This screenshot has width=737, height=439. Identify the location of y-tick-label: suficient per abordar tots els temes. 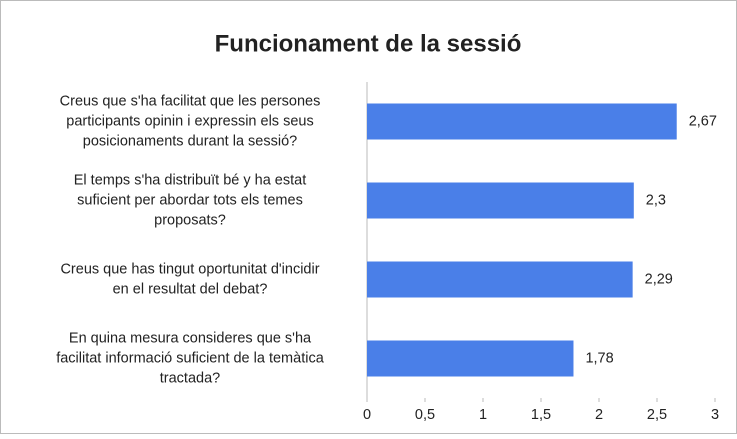
(190, 200).